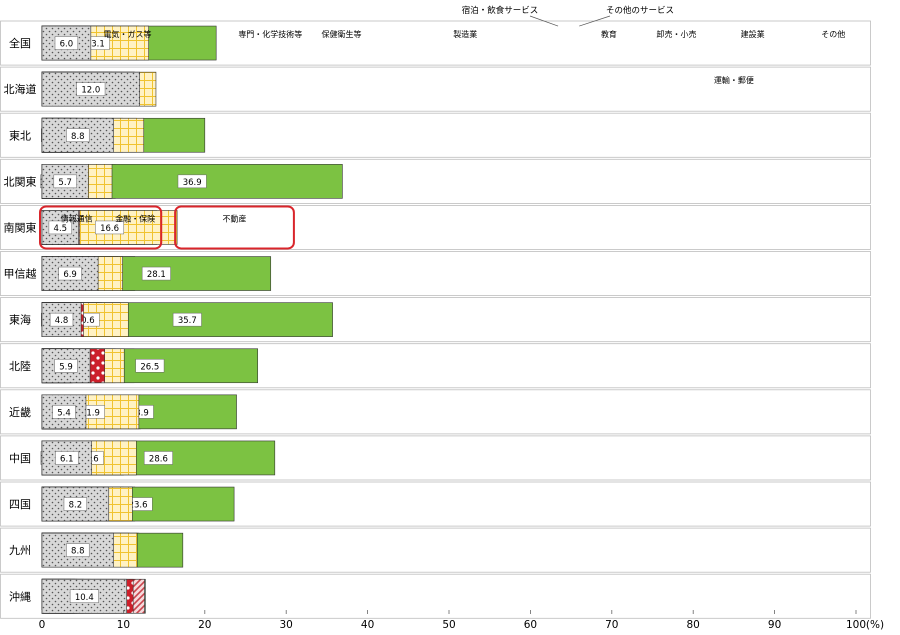  I want to click on data-label: 5.9, so click(66, 367).